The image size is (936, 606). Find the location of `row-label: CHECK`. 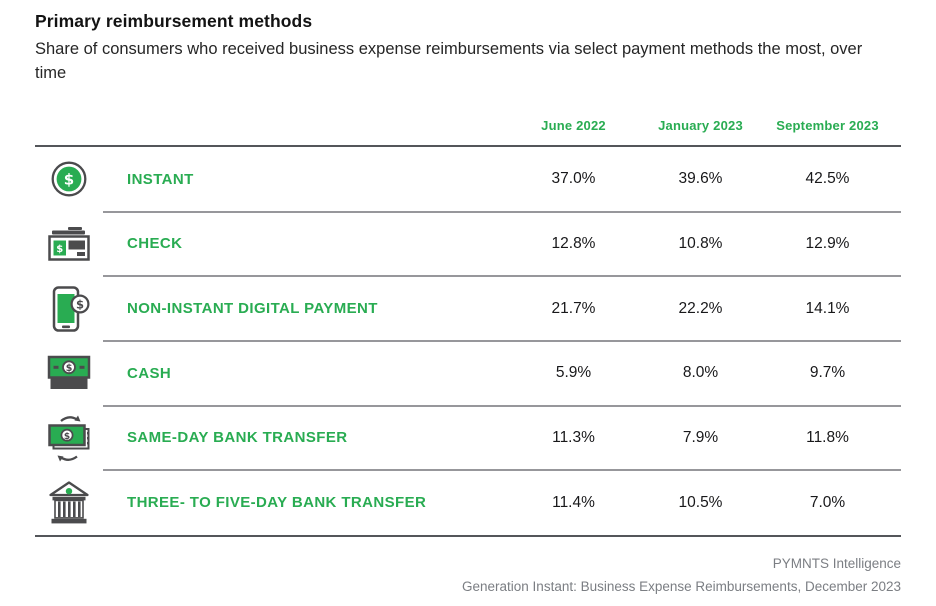

row-label: CHECK is located at coordinates (155, 244).